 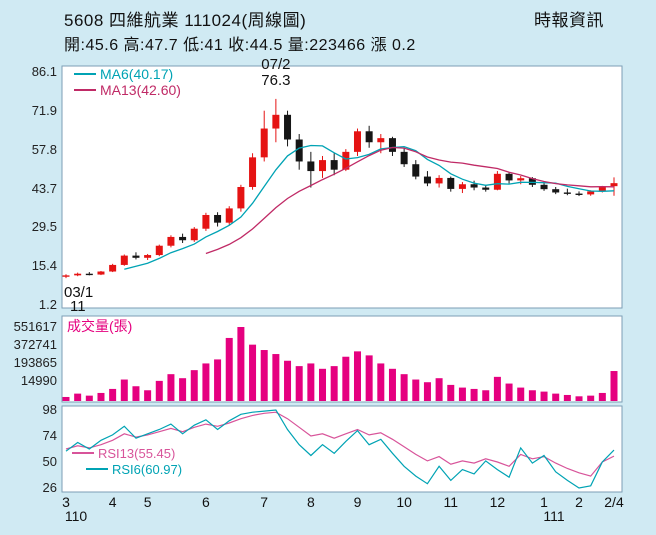 I want to click on x-axis-month-label: 2, so click(x=579, y=502).